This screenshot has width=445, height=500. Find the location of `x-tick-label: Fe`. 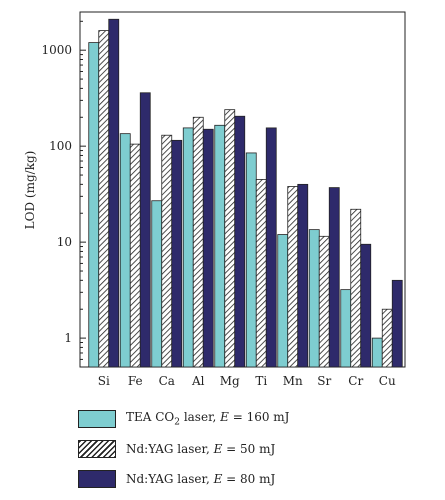

x-tick-label: Fe is located at coordinates (135, 381).